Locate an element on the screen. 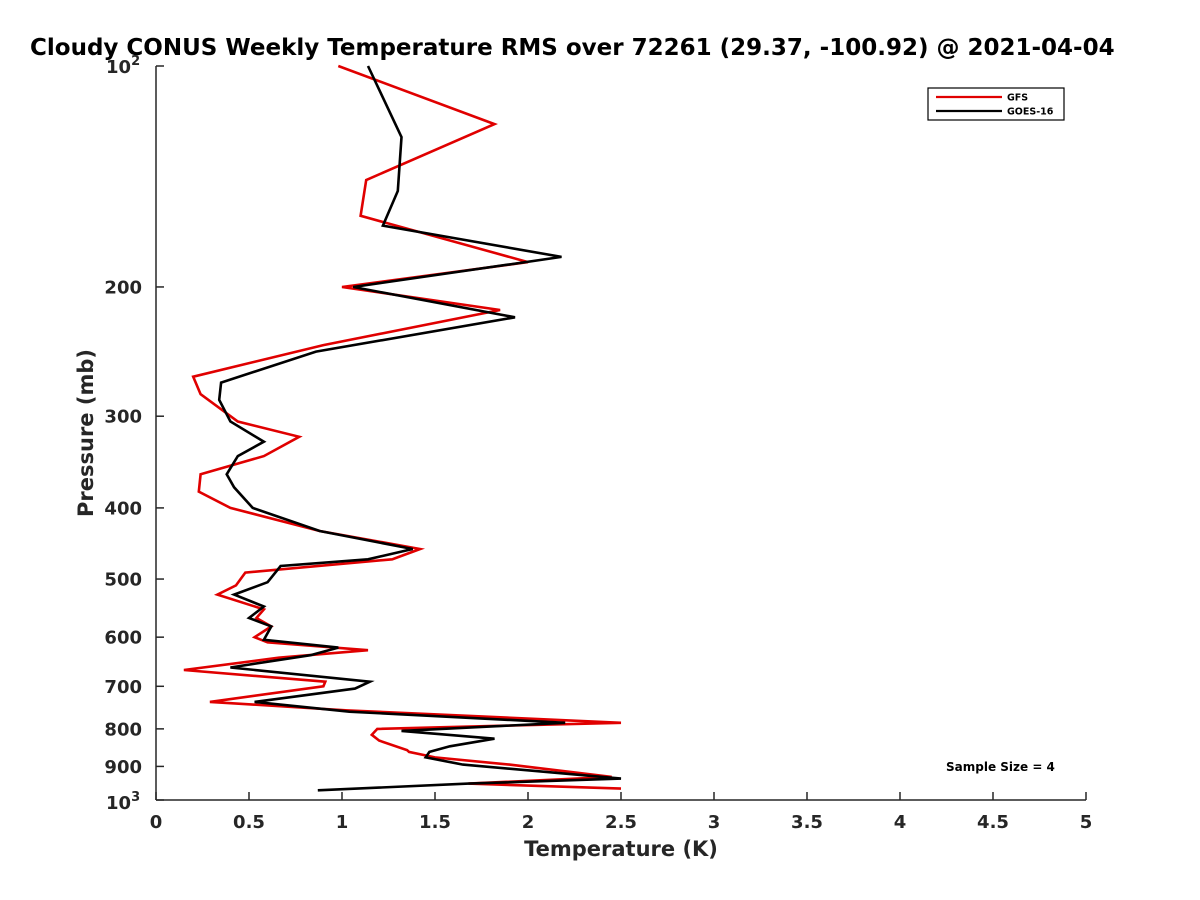  y-tick-label: 900 is located at coordinates (123, 767).